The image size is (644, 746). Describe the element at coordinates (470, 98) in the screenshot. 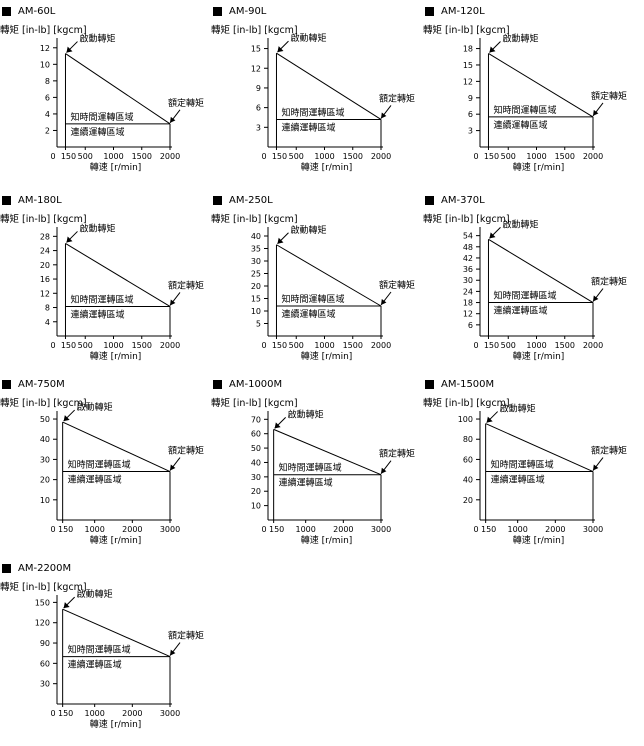

I see `y-tick-label: 9` at that location.